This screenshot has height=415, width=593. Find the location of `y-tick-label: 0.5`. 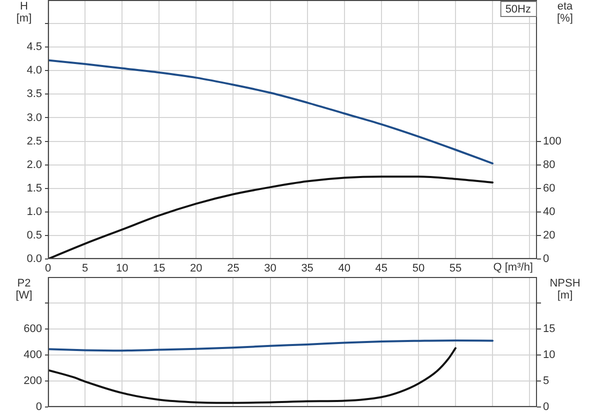

y-tick-label: 0.5 is located at coordinates (34, 235).